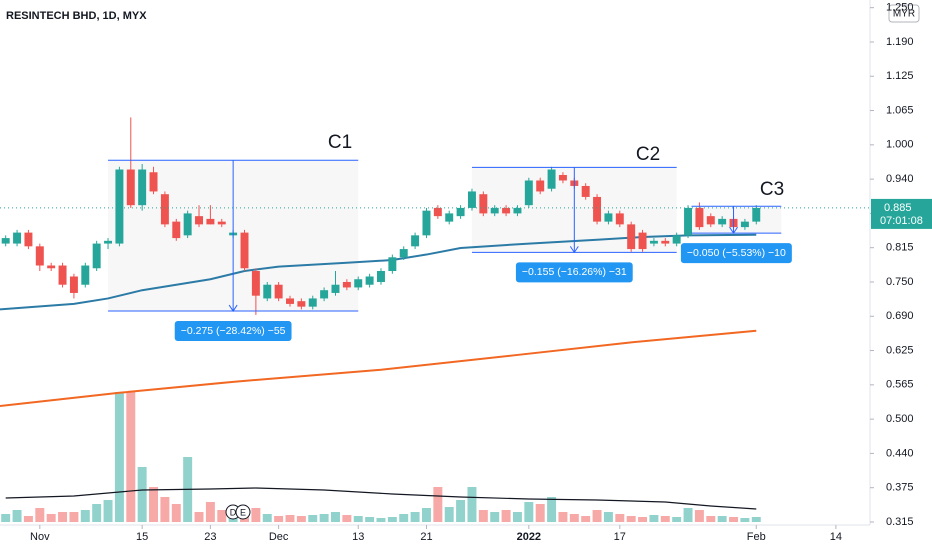 The width and height of the screenshot is (932, 550). What do you see at coordinates (898, 208) in the screenshot?
I see `last-price-label: 0.885` at bounding box center [898, 208].